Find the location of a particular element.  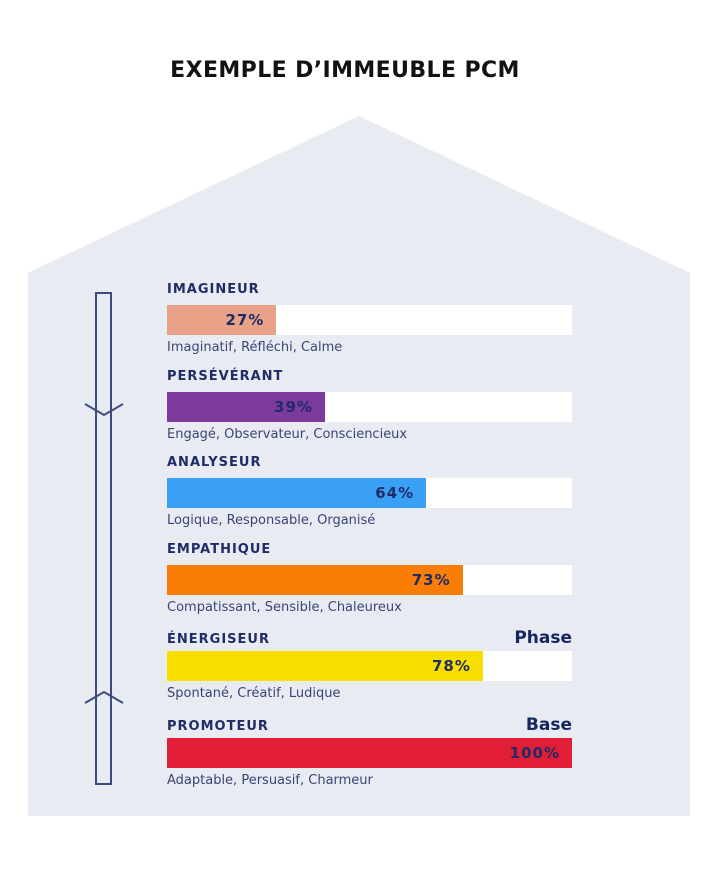

bar-track: 64% is located at coordinates (369, 493).